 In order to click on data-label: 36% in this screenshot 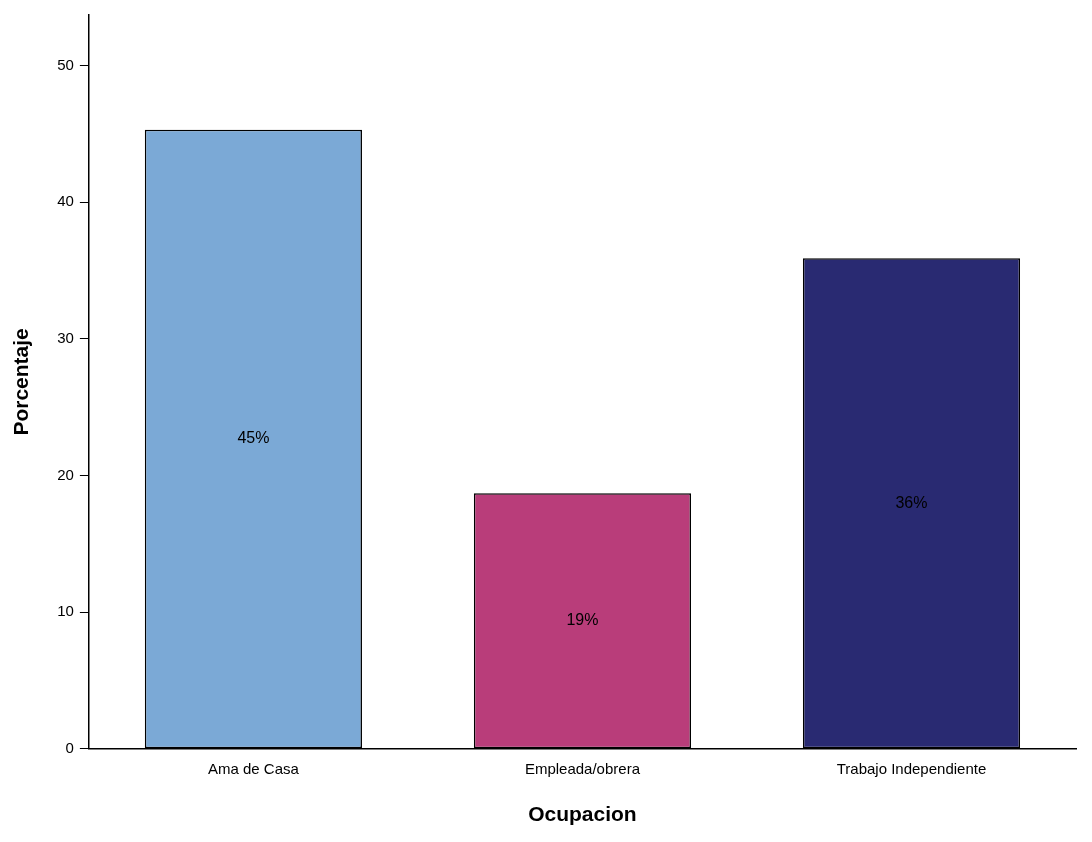, I will do `click(911, 502)`.